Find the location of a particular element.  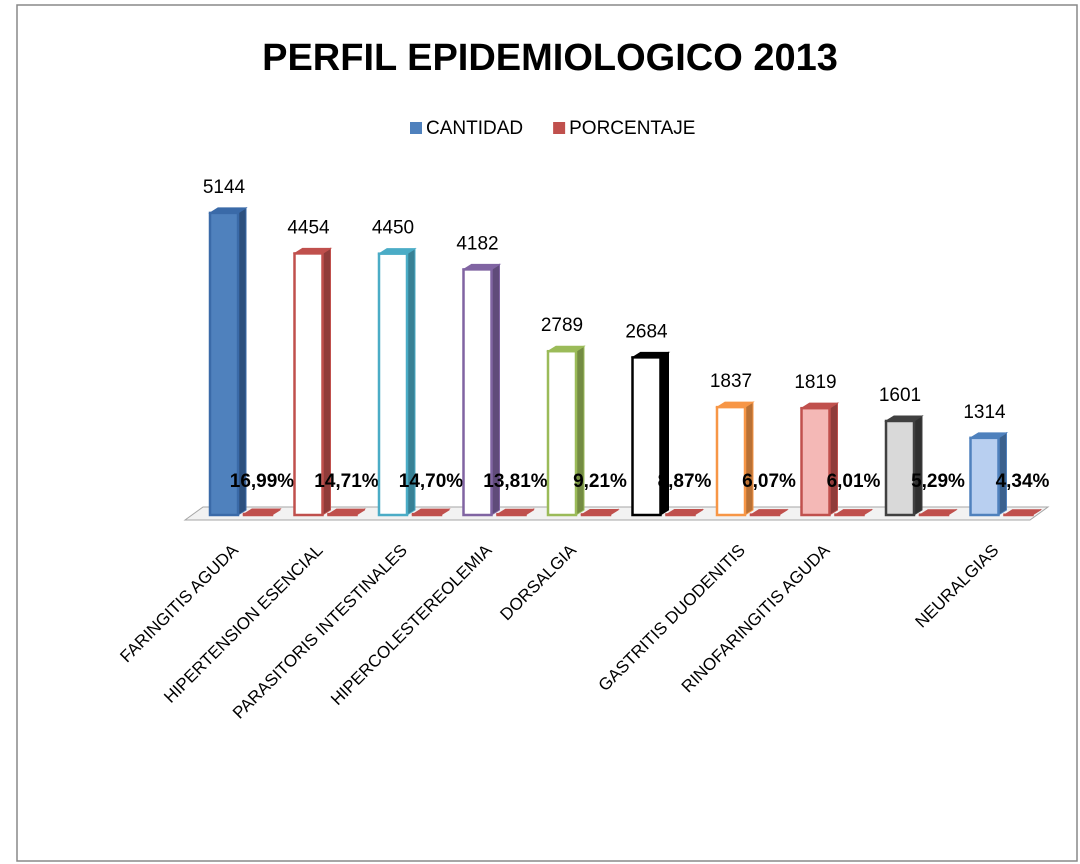

data-label: 5144 is located at coordinates (224, 187).